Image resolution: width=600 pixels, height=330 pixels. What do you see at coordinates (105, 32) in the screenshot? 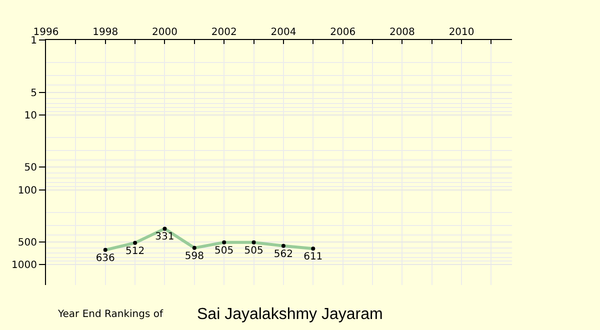
I see `x-tick-label: 1998` at bounding box center [105, 32].